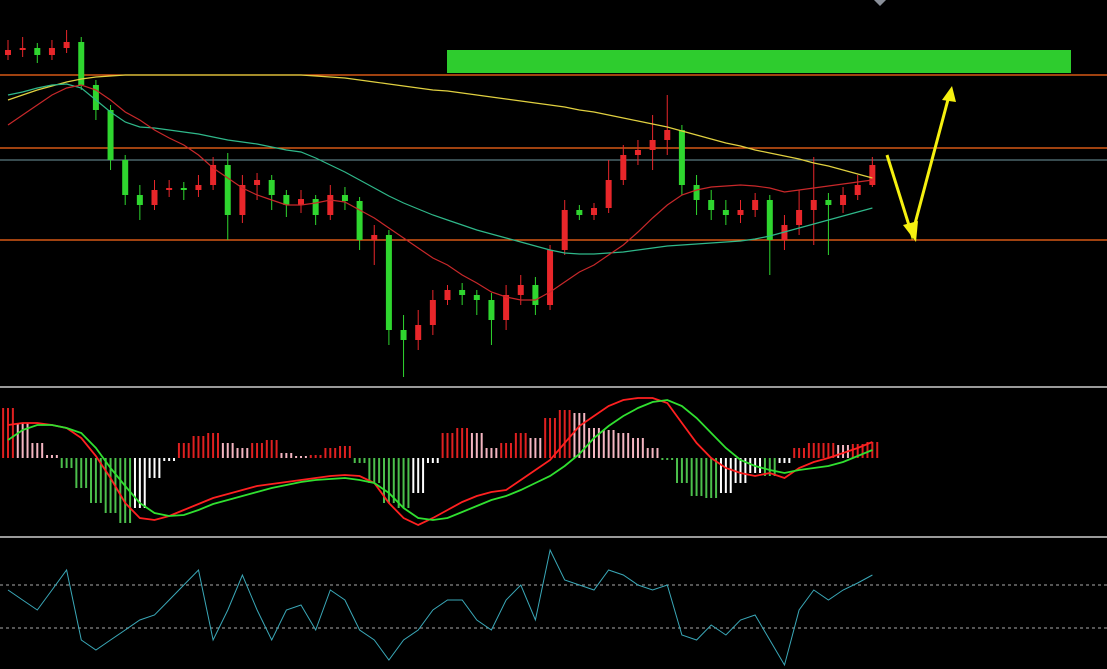 The width and height of the screenshot is (1107, 669). What do you see at coordinates (920, 164) in the screenshot?
I see `arrow-annotation` at bounding box center [920, 164].